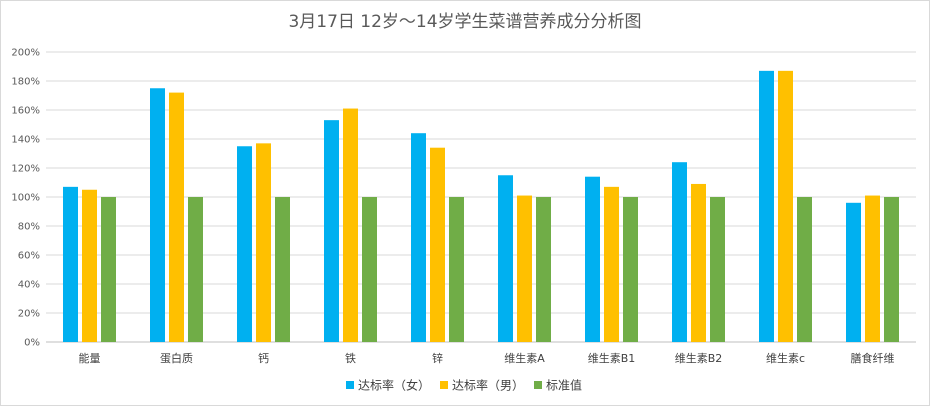 The width and height of the screenshot is (930, 406). Describe the element at coordinates (263, 358) in the screenshot. I see `x-category-label: 钙` at that location.